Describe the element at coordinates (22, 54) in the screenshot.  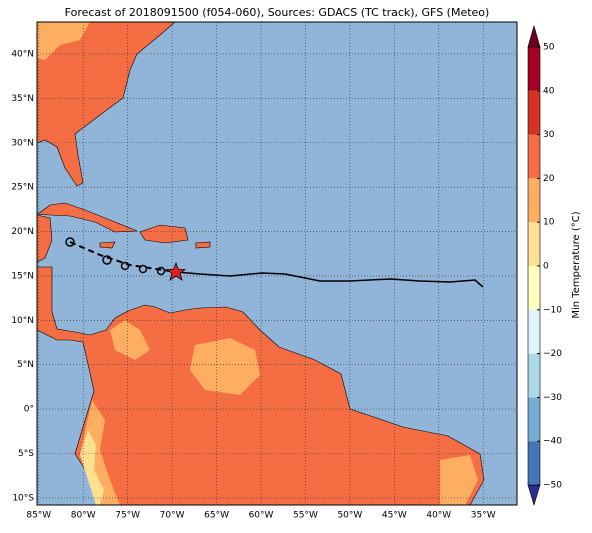
I see `lat-label: 40°N` at that location.